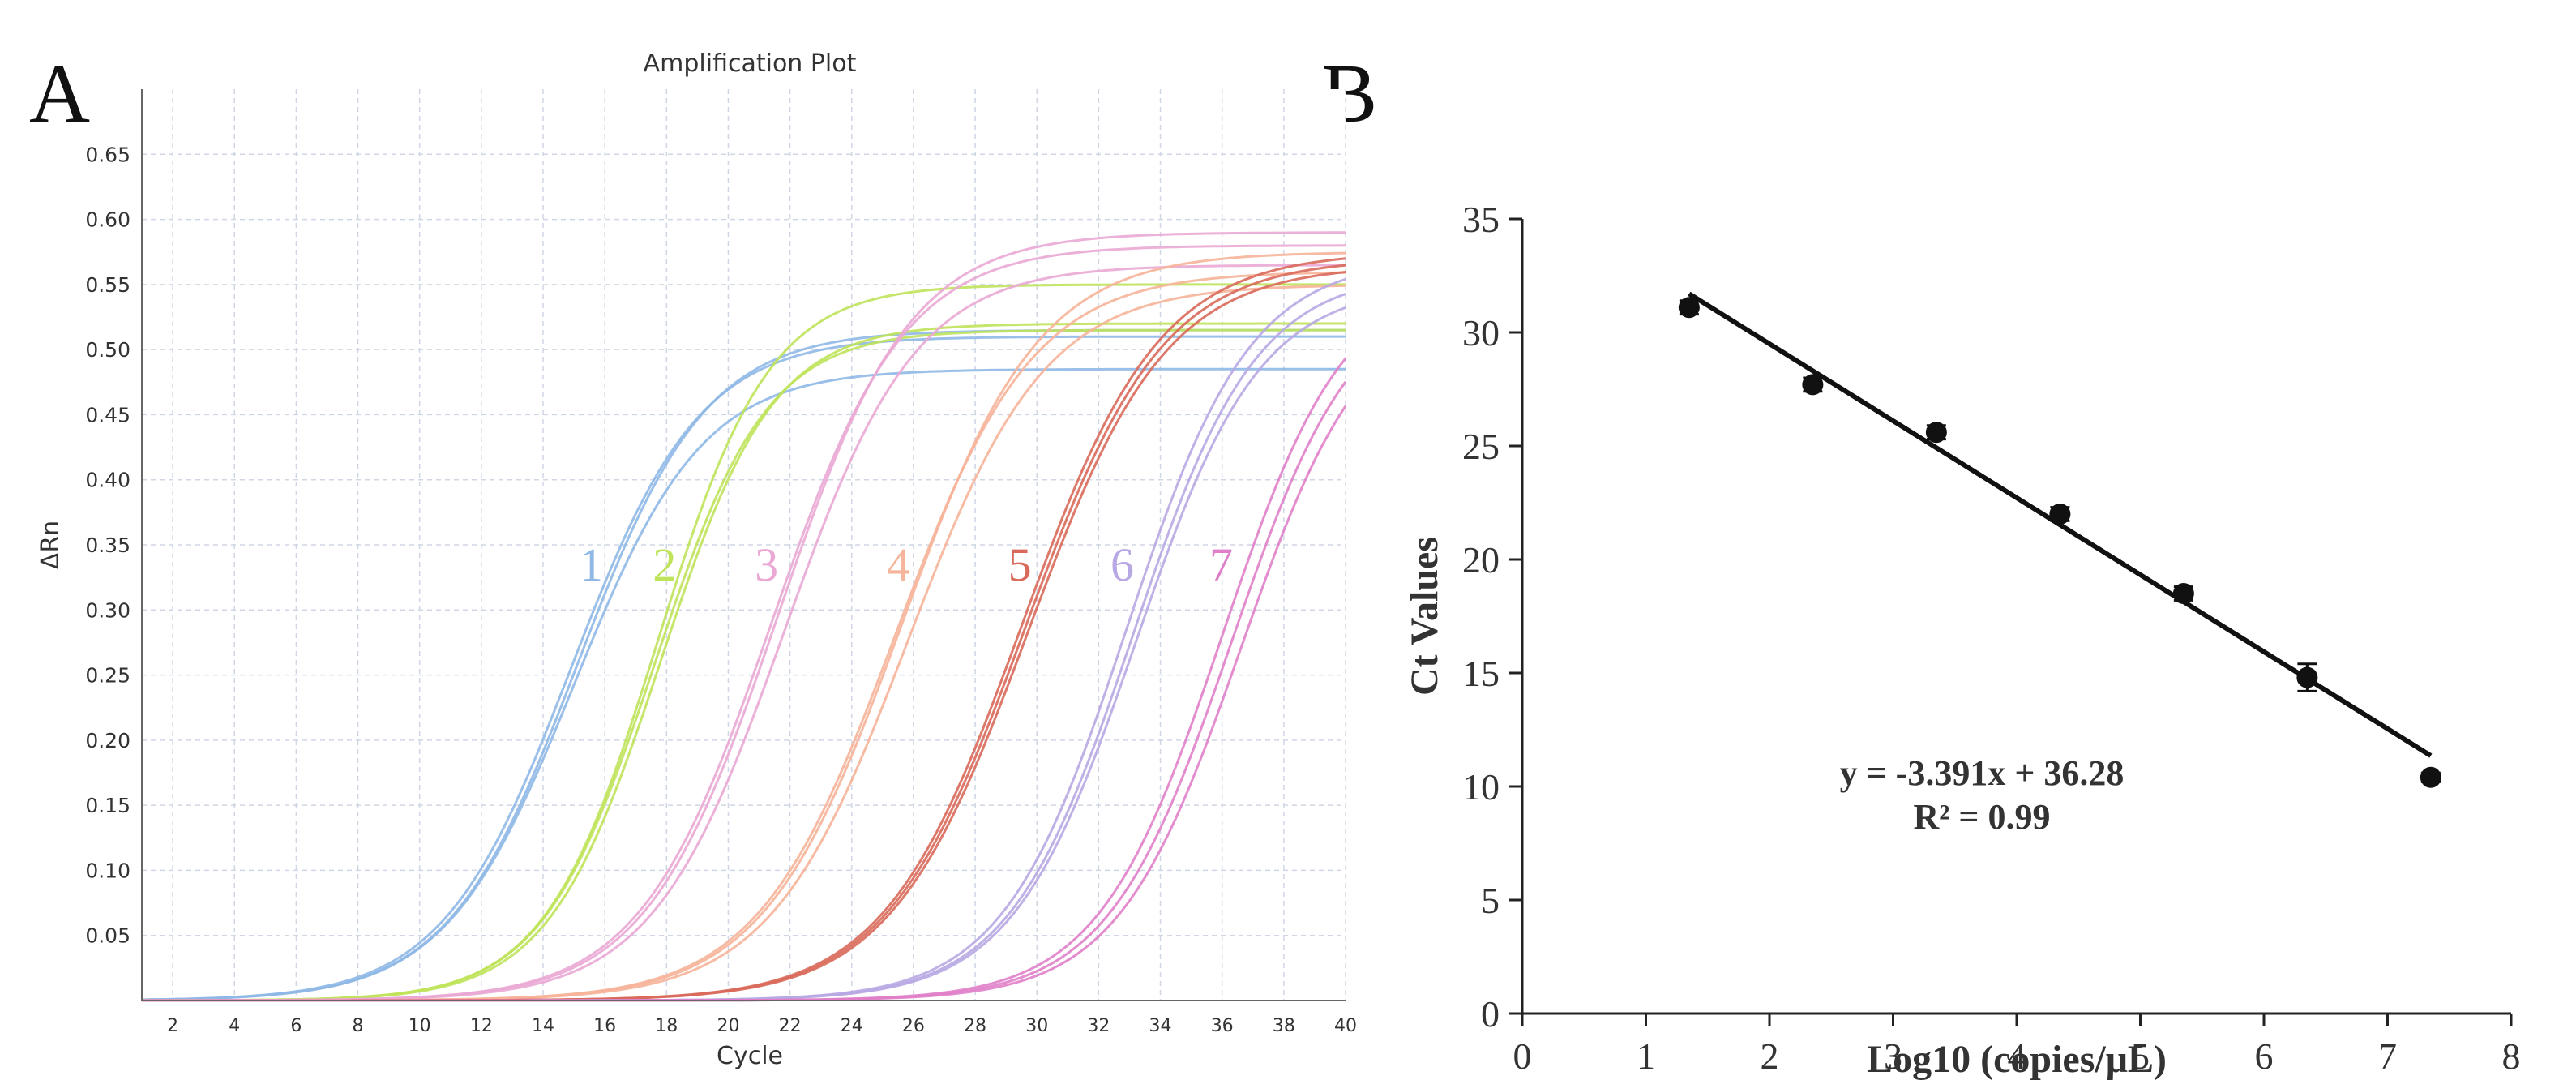 Image resolution: width=2576 pixels, height=1080 pixels. I want to click on y-tick-label: 25, so click(1481, 447).